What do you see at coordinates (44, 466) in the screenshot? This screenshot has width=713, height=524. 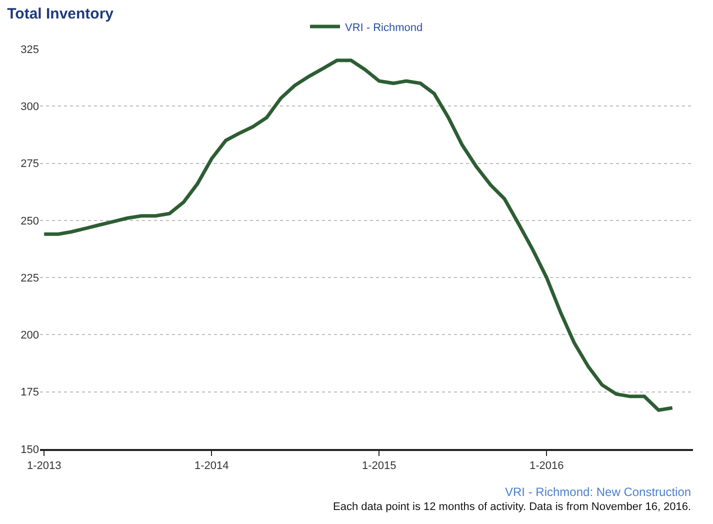 I see `x-tick-label: 1-2013` at bounding box center [44, 466].